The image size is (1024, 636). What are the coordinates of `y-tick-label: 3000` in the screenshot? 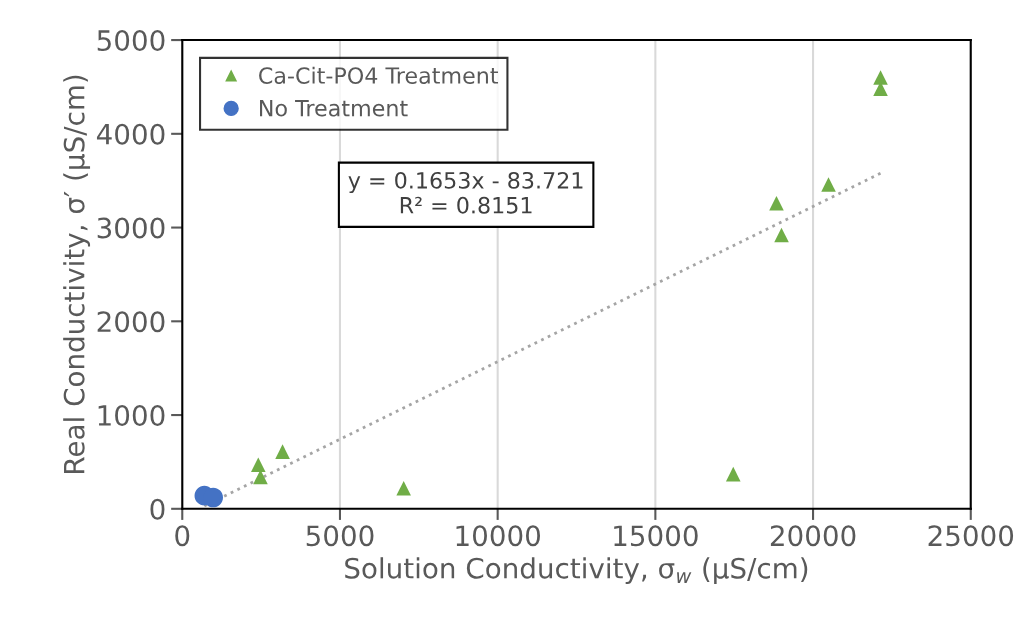 It's located at (131, 228).